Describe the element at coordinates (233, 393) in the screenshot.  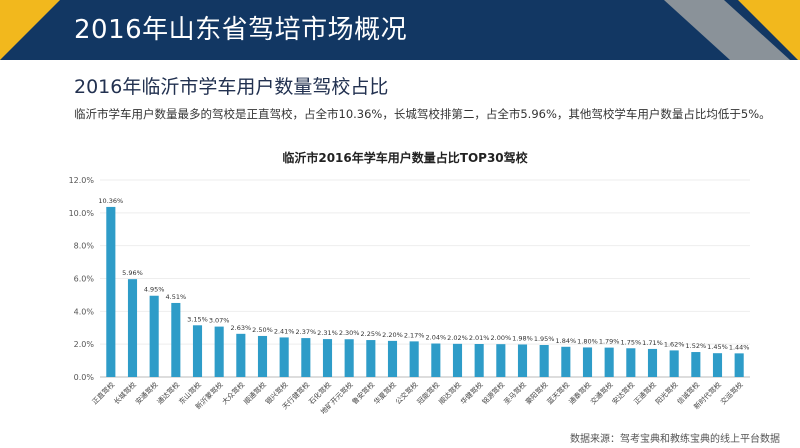
I see `x-category-label: 大众驾校` at that location.